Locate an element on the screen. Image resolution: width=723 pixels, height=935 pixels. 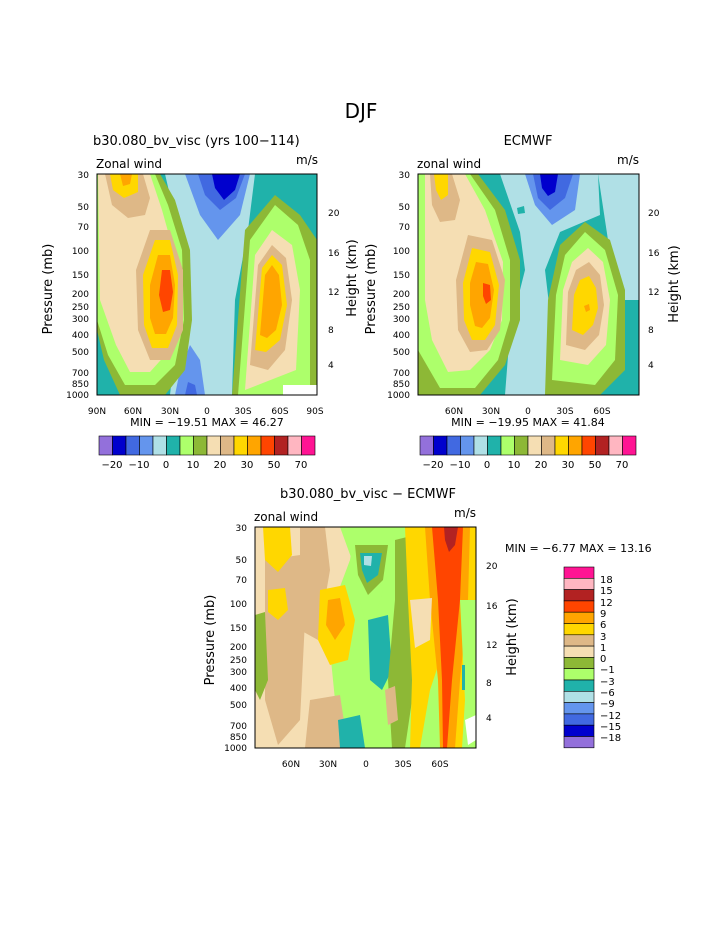
panel-difference-right-ticks: 20 16 12 8 4 is located at coordinates (492, 643).